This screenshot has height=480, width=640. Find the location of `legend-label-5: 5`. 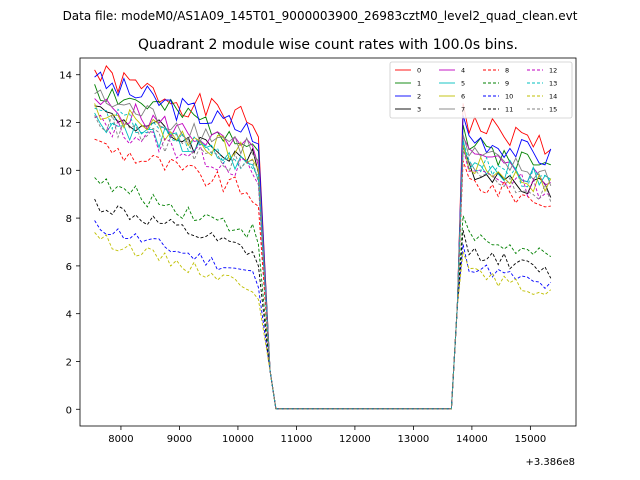

legend-label-5: 5 is located at coordinates (463, 84).